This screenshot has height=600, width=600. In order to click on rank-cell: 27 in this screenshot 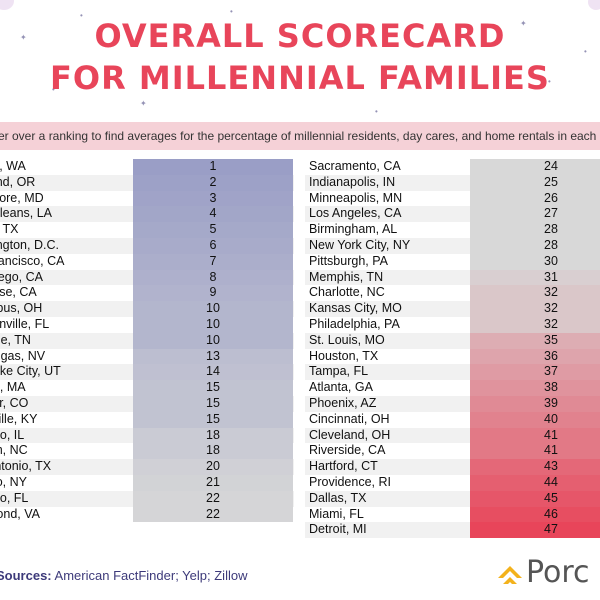, I will do `click(535, 214)`.